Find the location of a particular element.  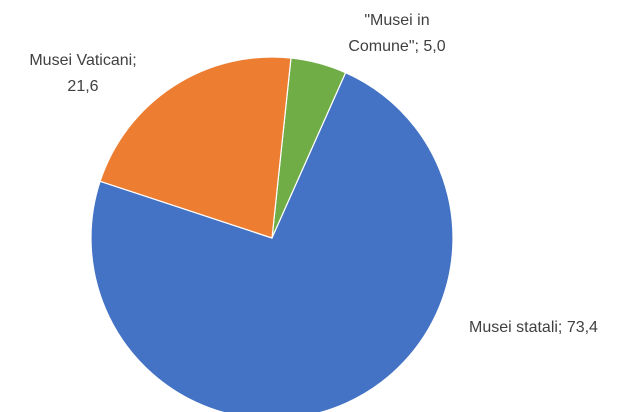

pie-data-label: Musei Vaticani; 21,6 is located at coordinates (82, 73).